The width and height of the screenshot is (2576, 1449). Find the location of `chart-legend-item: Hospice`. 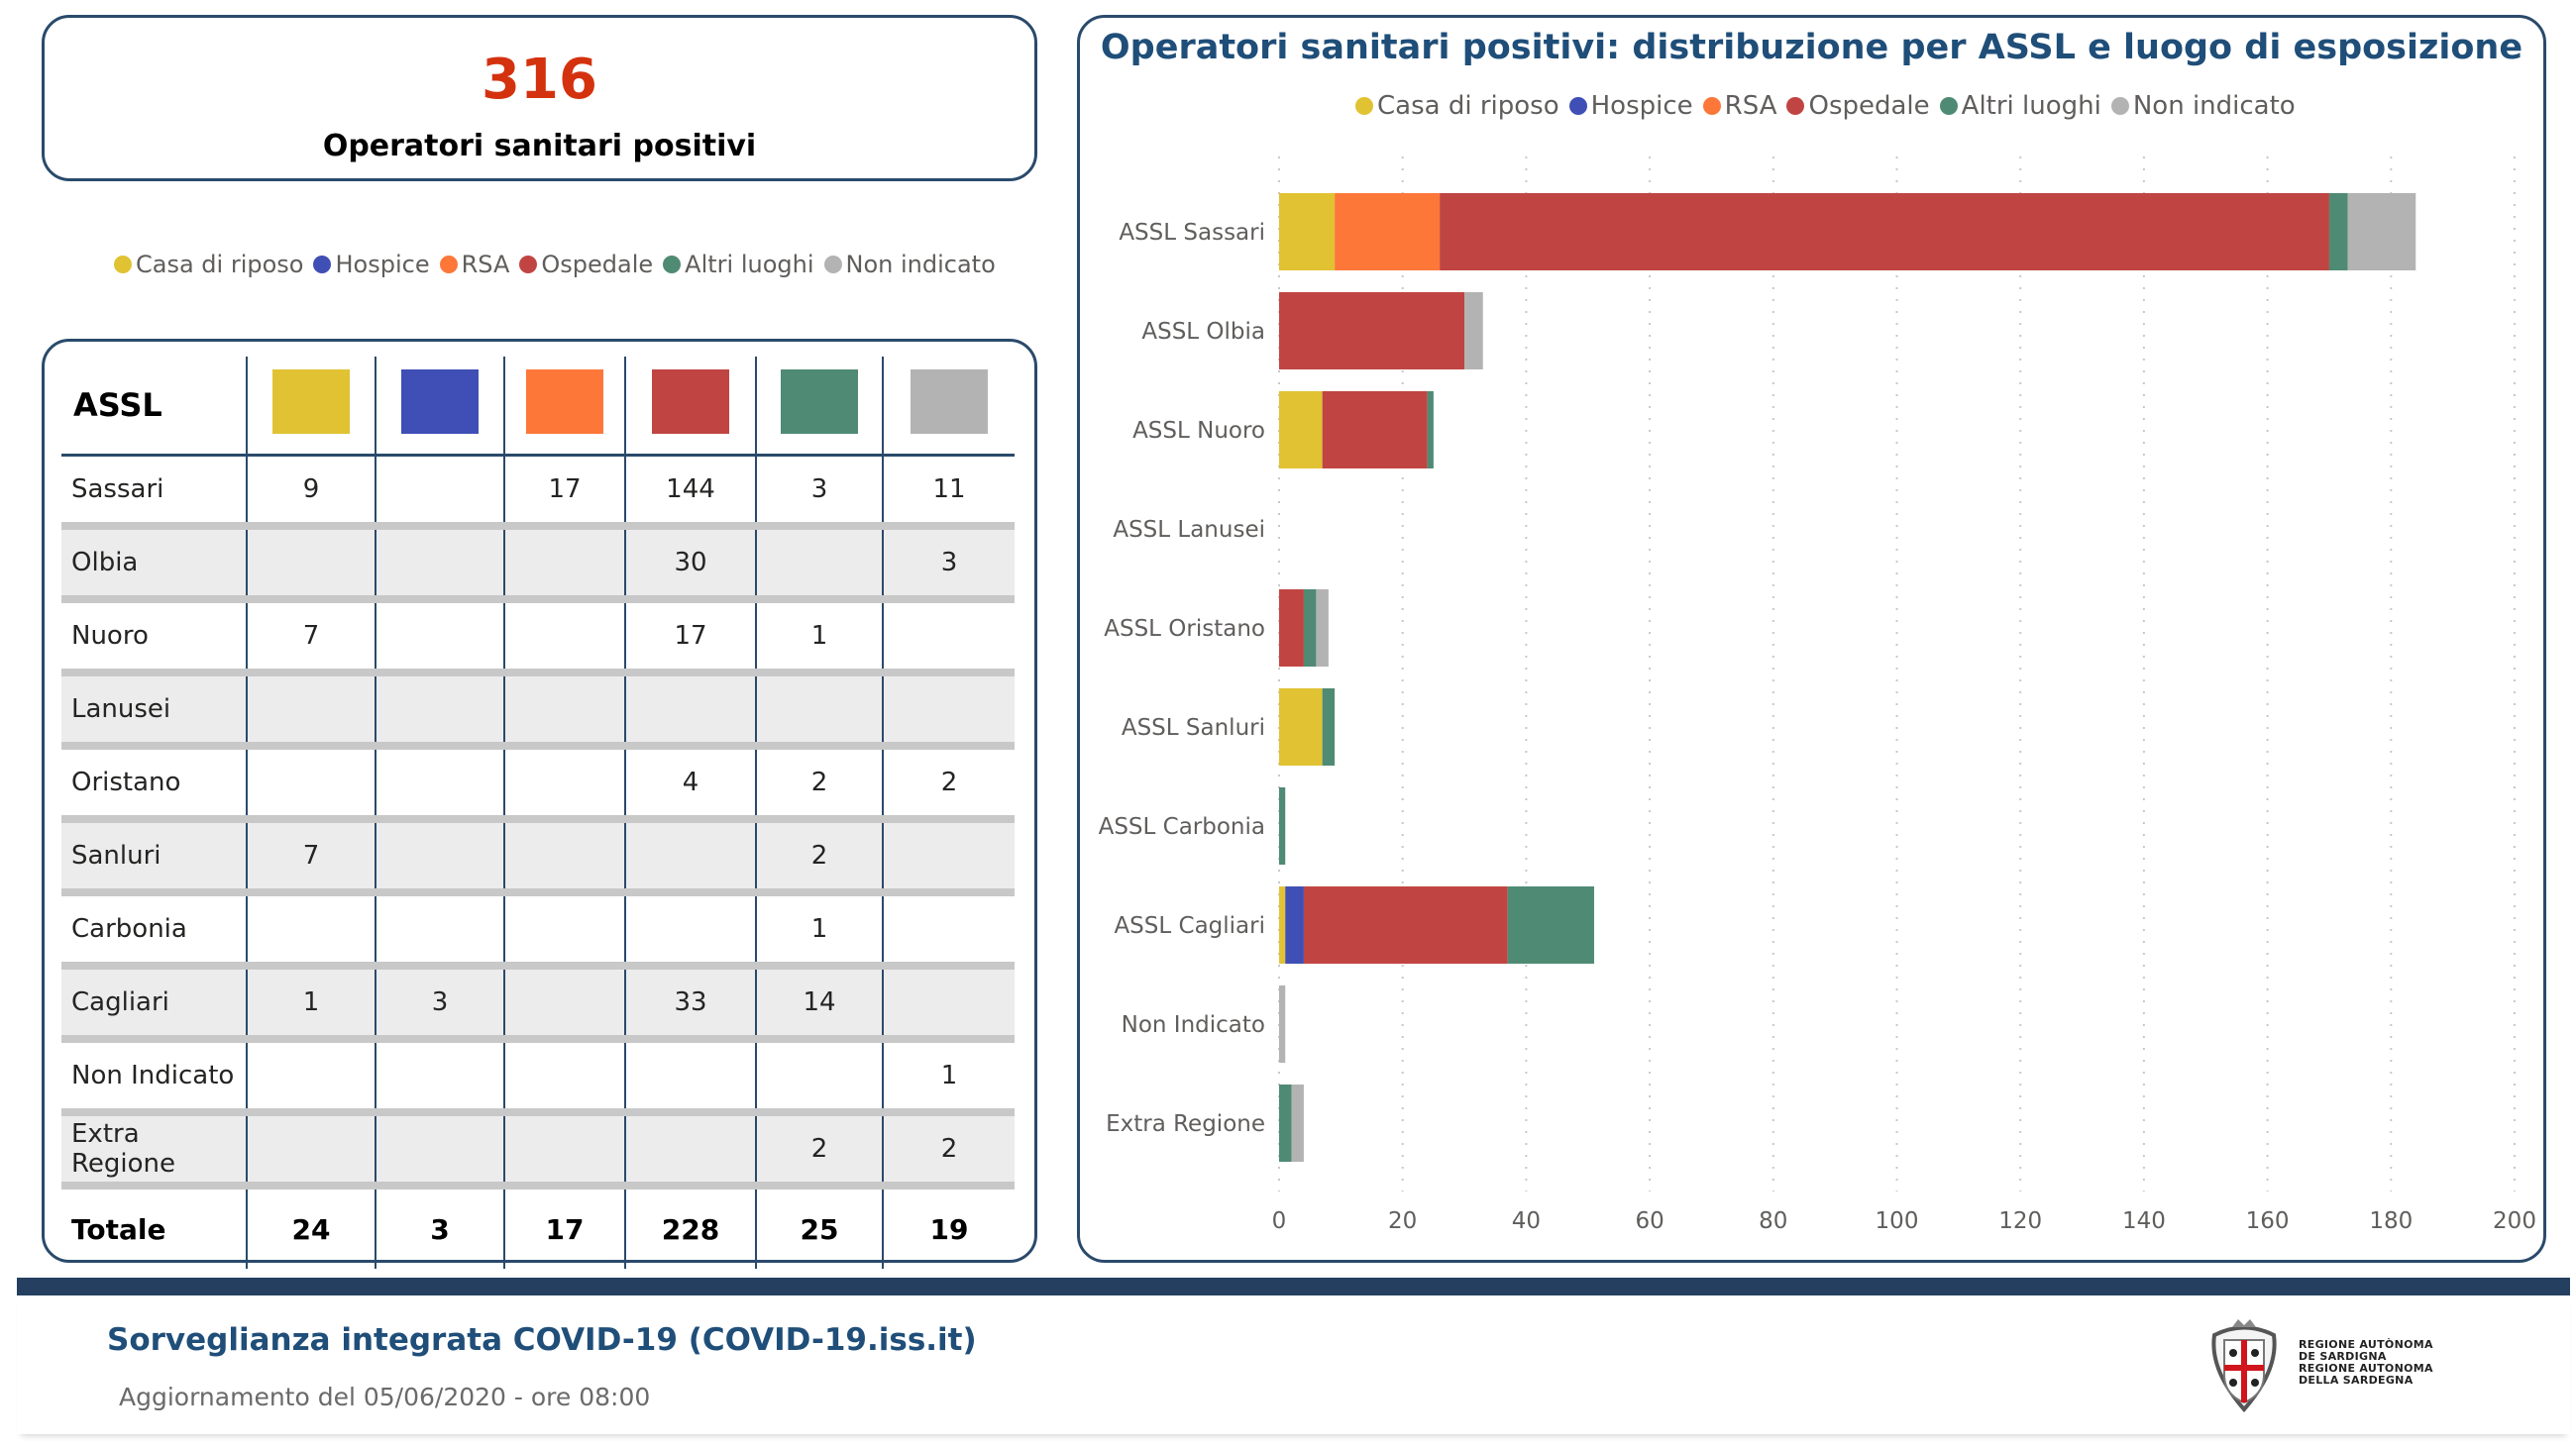

chart-legend-item: Hospice is located at coordinates (1630, 106).